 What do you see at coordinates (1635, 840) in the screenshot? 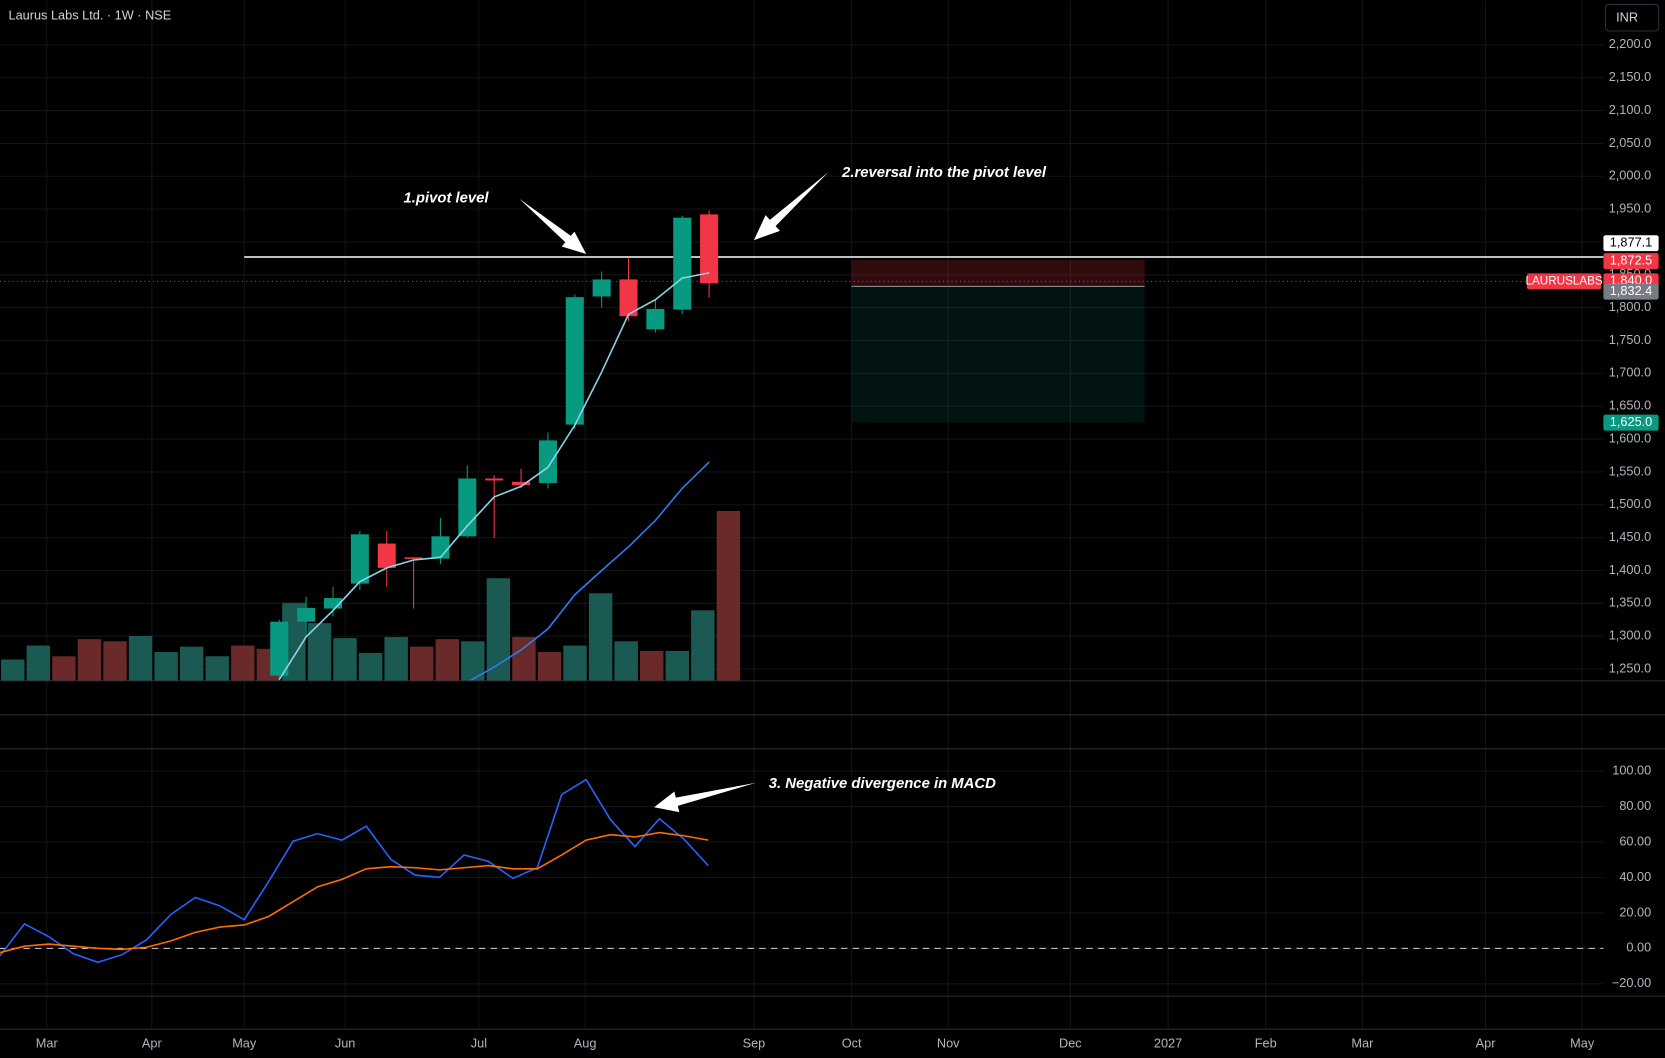
I see `y-tick-label: 60.00` at bounding box center [1635, 840].